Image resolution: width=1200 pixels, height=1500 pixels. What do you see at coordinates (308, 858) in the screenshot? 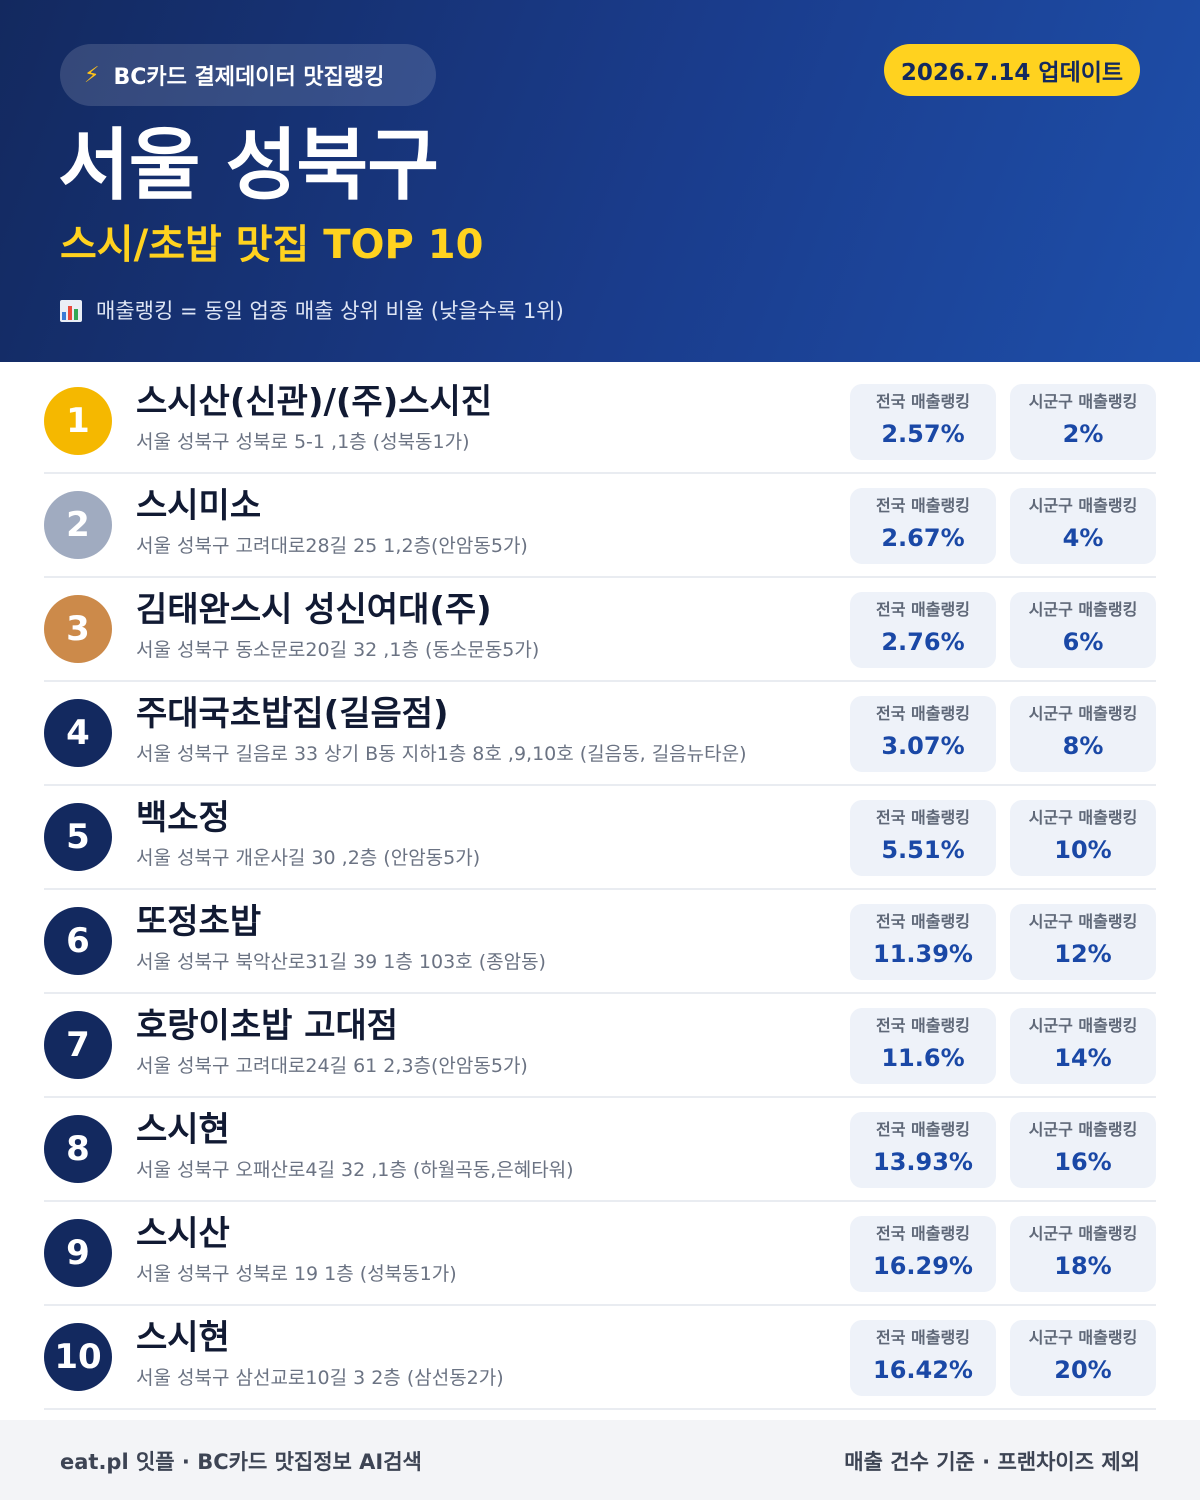
I see `restaurant-address: 서울 성북구 개운사길 30 ,2층 (안암동5가)` at bounding box center [308, 858].